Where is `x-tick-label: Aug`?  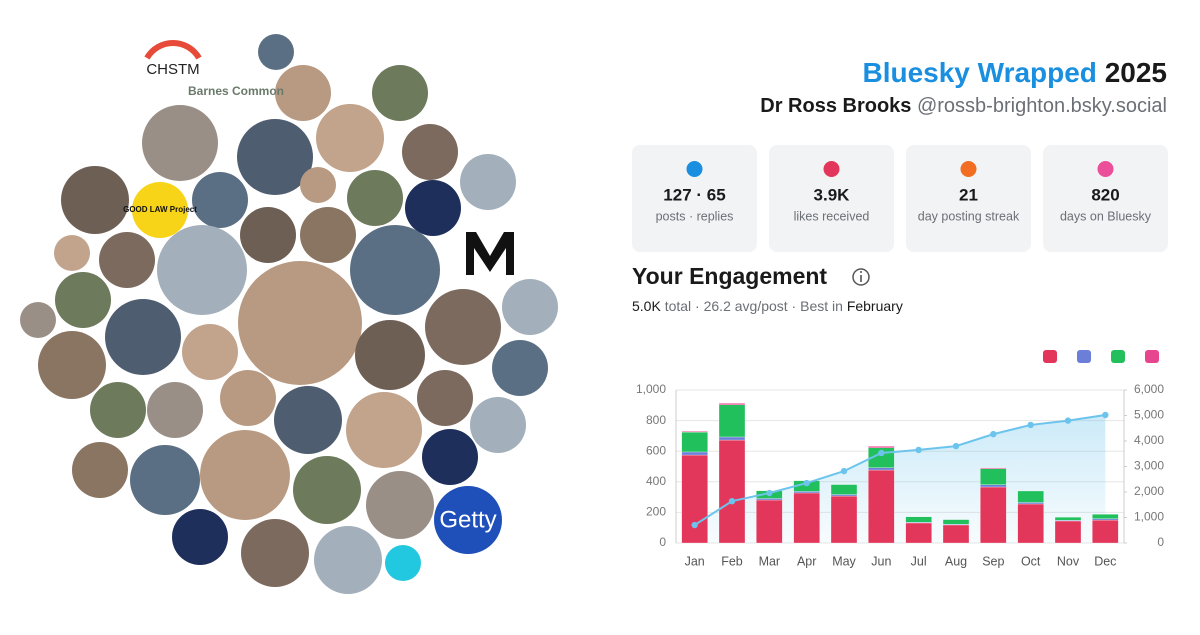 x-tick-label: Aug is located at coordinates (956, 561).